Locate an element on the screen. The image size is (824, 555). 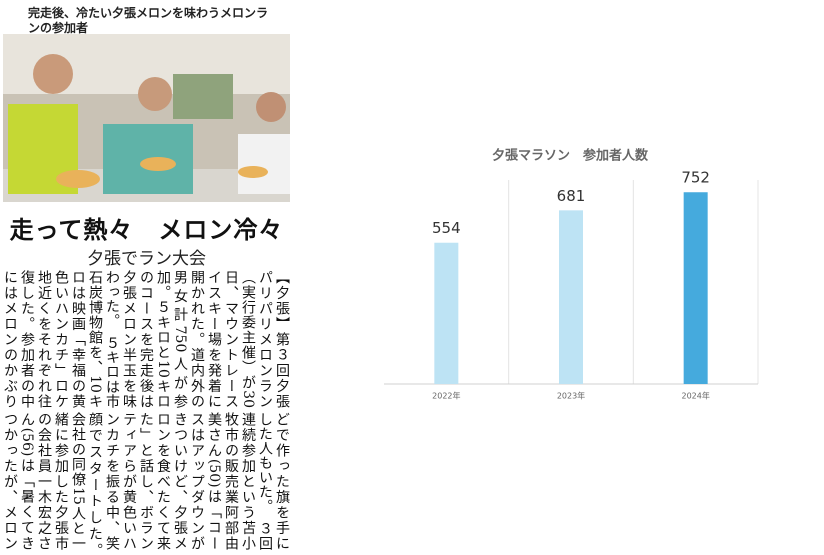
chart-title: 夕張マラソン 参加者人数 is located at coordinates (570, 156).